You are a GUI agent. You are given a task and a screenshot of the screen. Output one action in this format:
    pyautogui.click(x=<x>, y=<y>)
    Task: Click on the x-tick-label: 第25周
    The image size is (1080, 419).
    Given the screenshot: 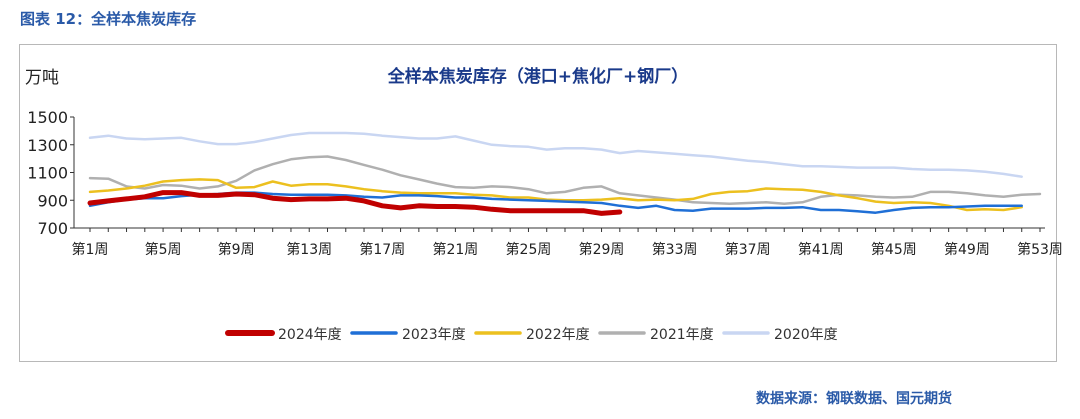 What is the action you would take?
    pyautogui.click(x=529, y=249)
    